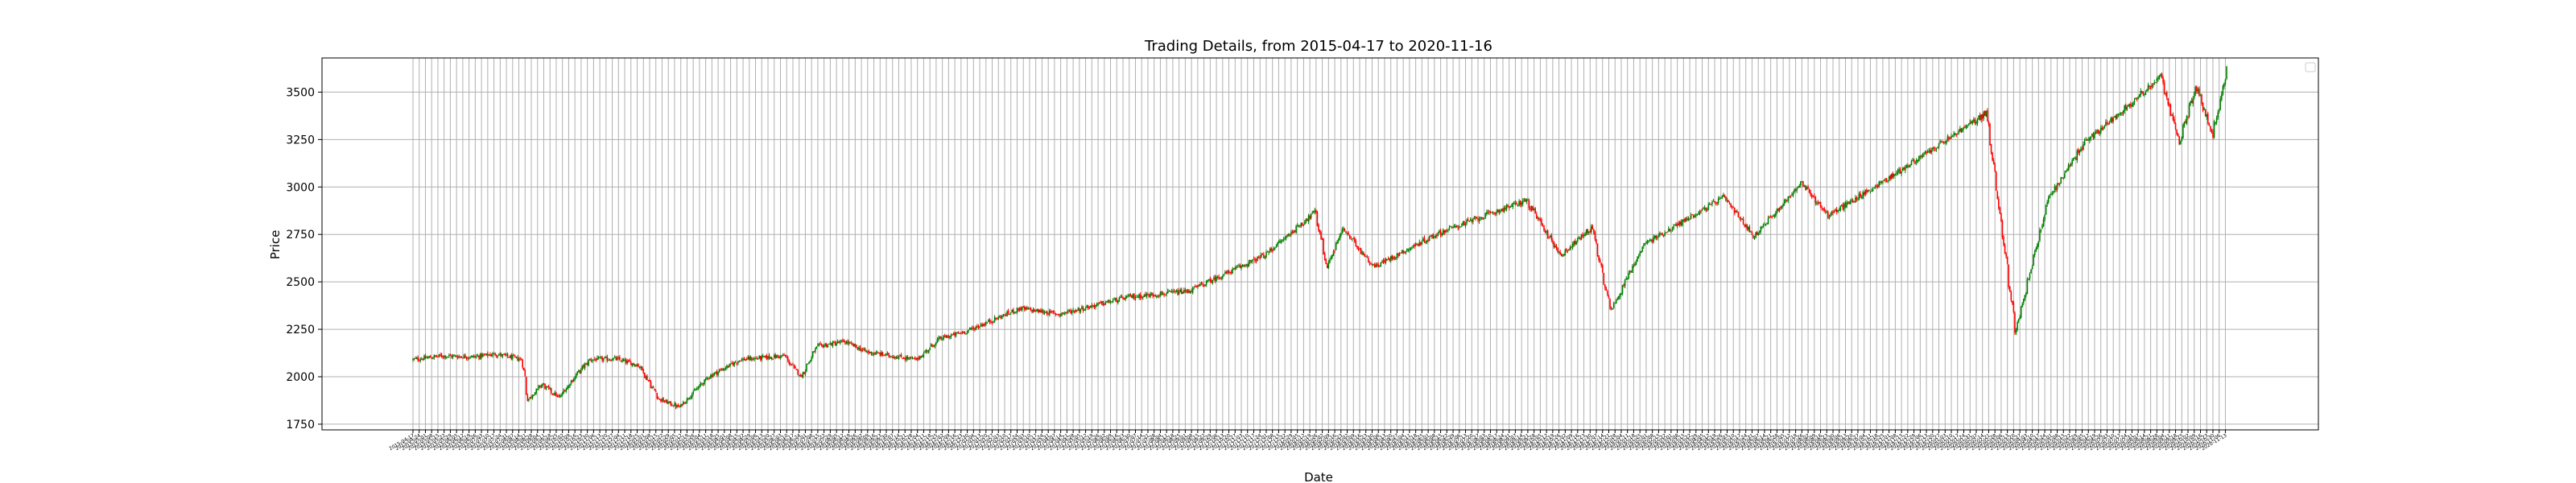 This screenshot has height=483, width=2576. Describe the element at coordinates (300, 92) in the screenshot. I see `y-tick-label: 3500` at that location.